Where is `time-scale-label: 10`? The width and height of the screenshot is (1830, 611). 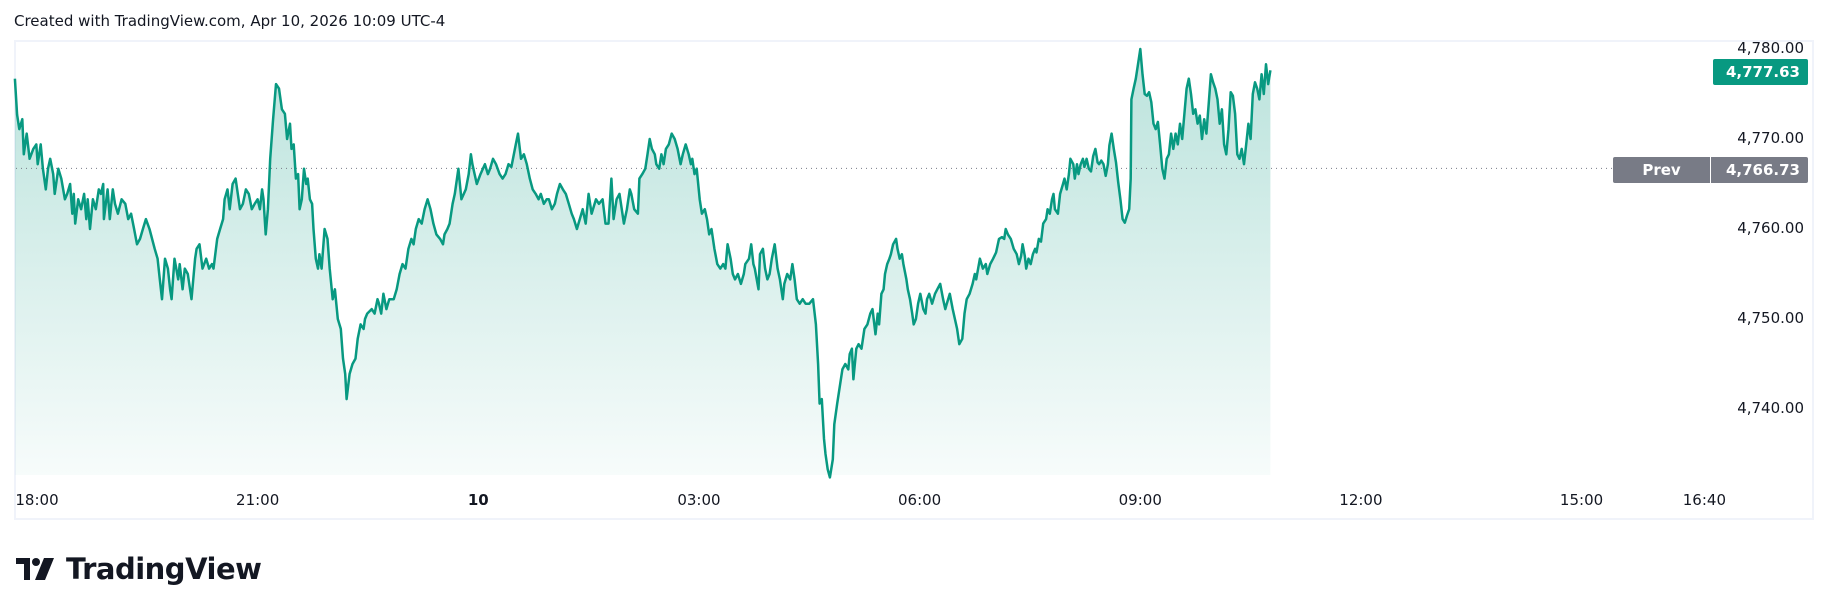
time-scale-label: 10 is located at coordinates (478, 500).